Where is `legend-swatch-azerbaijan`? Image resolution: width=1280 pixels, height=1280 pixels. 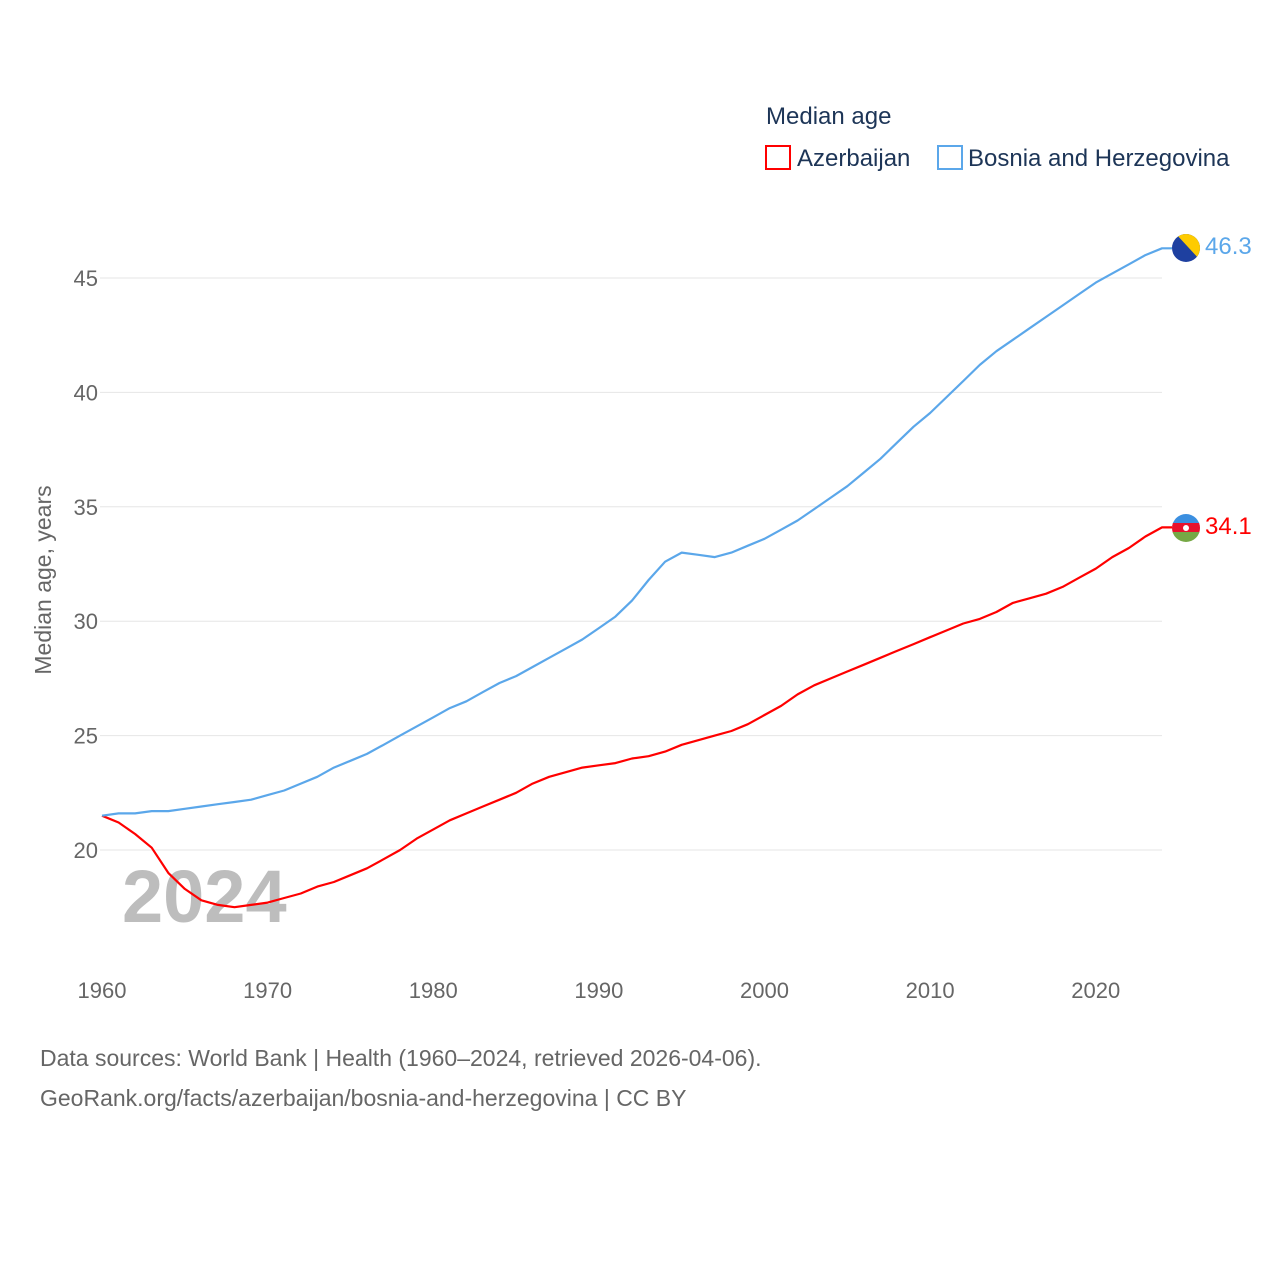
legend-swatch-azerbaijan is located at coordinates (778, 157).